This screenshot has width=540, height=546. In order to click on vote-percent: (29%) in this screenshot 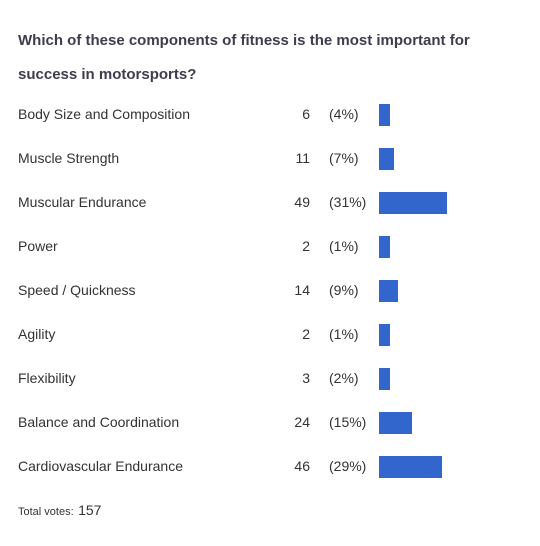, I will do `click(348, 466)`.